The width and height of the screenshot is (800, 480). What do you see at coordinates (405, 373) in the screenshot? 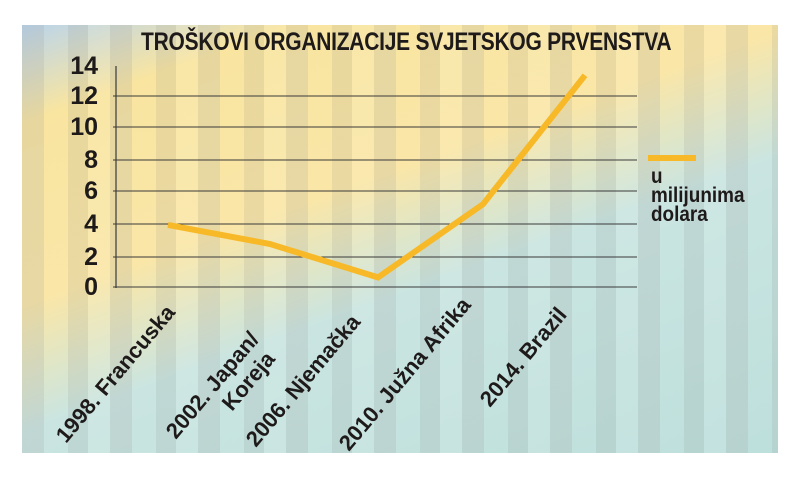
I see `x-label-2010: 2010. Južna Afrika` at bounding box center [405, 373].